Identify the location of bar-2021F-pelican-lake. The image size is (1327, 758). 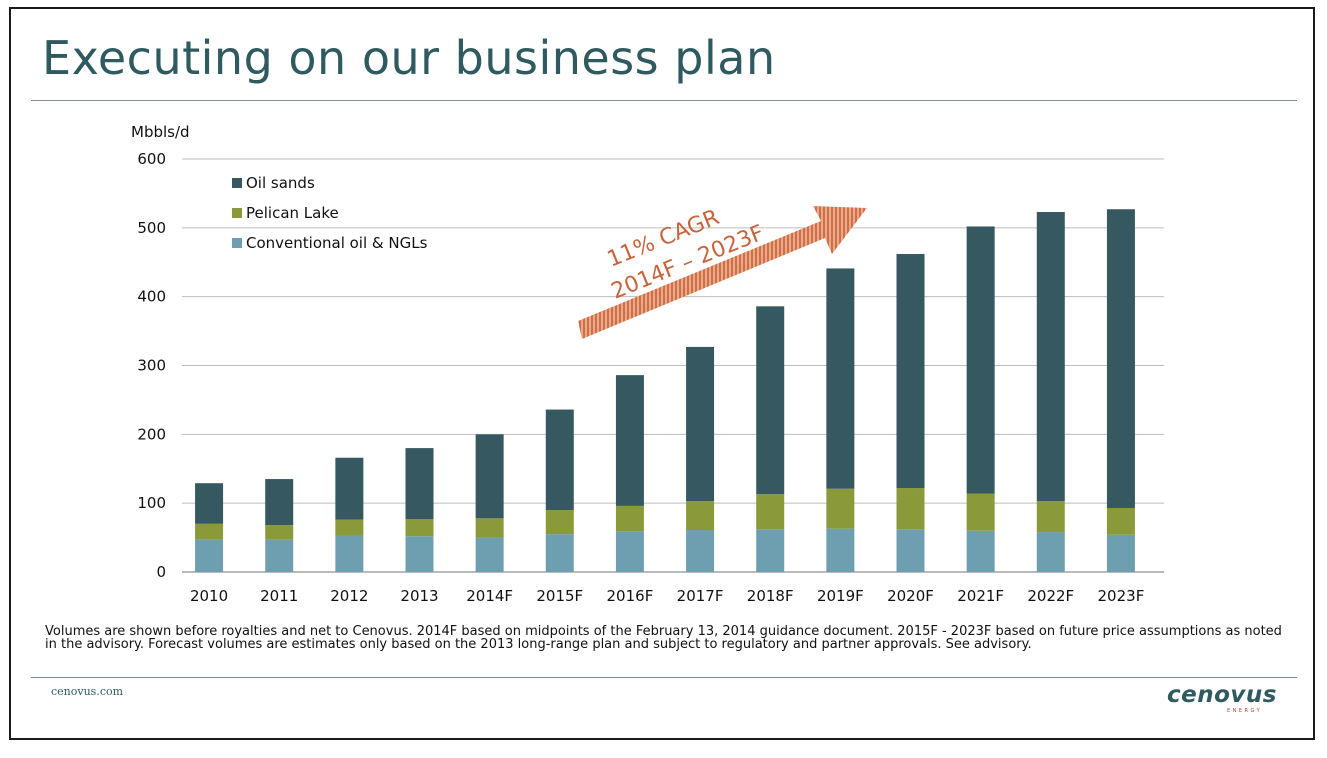
(980, 512).